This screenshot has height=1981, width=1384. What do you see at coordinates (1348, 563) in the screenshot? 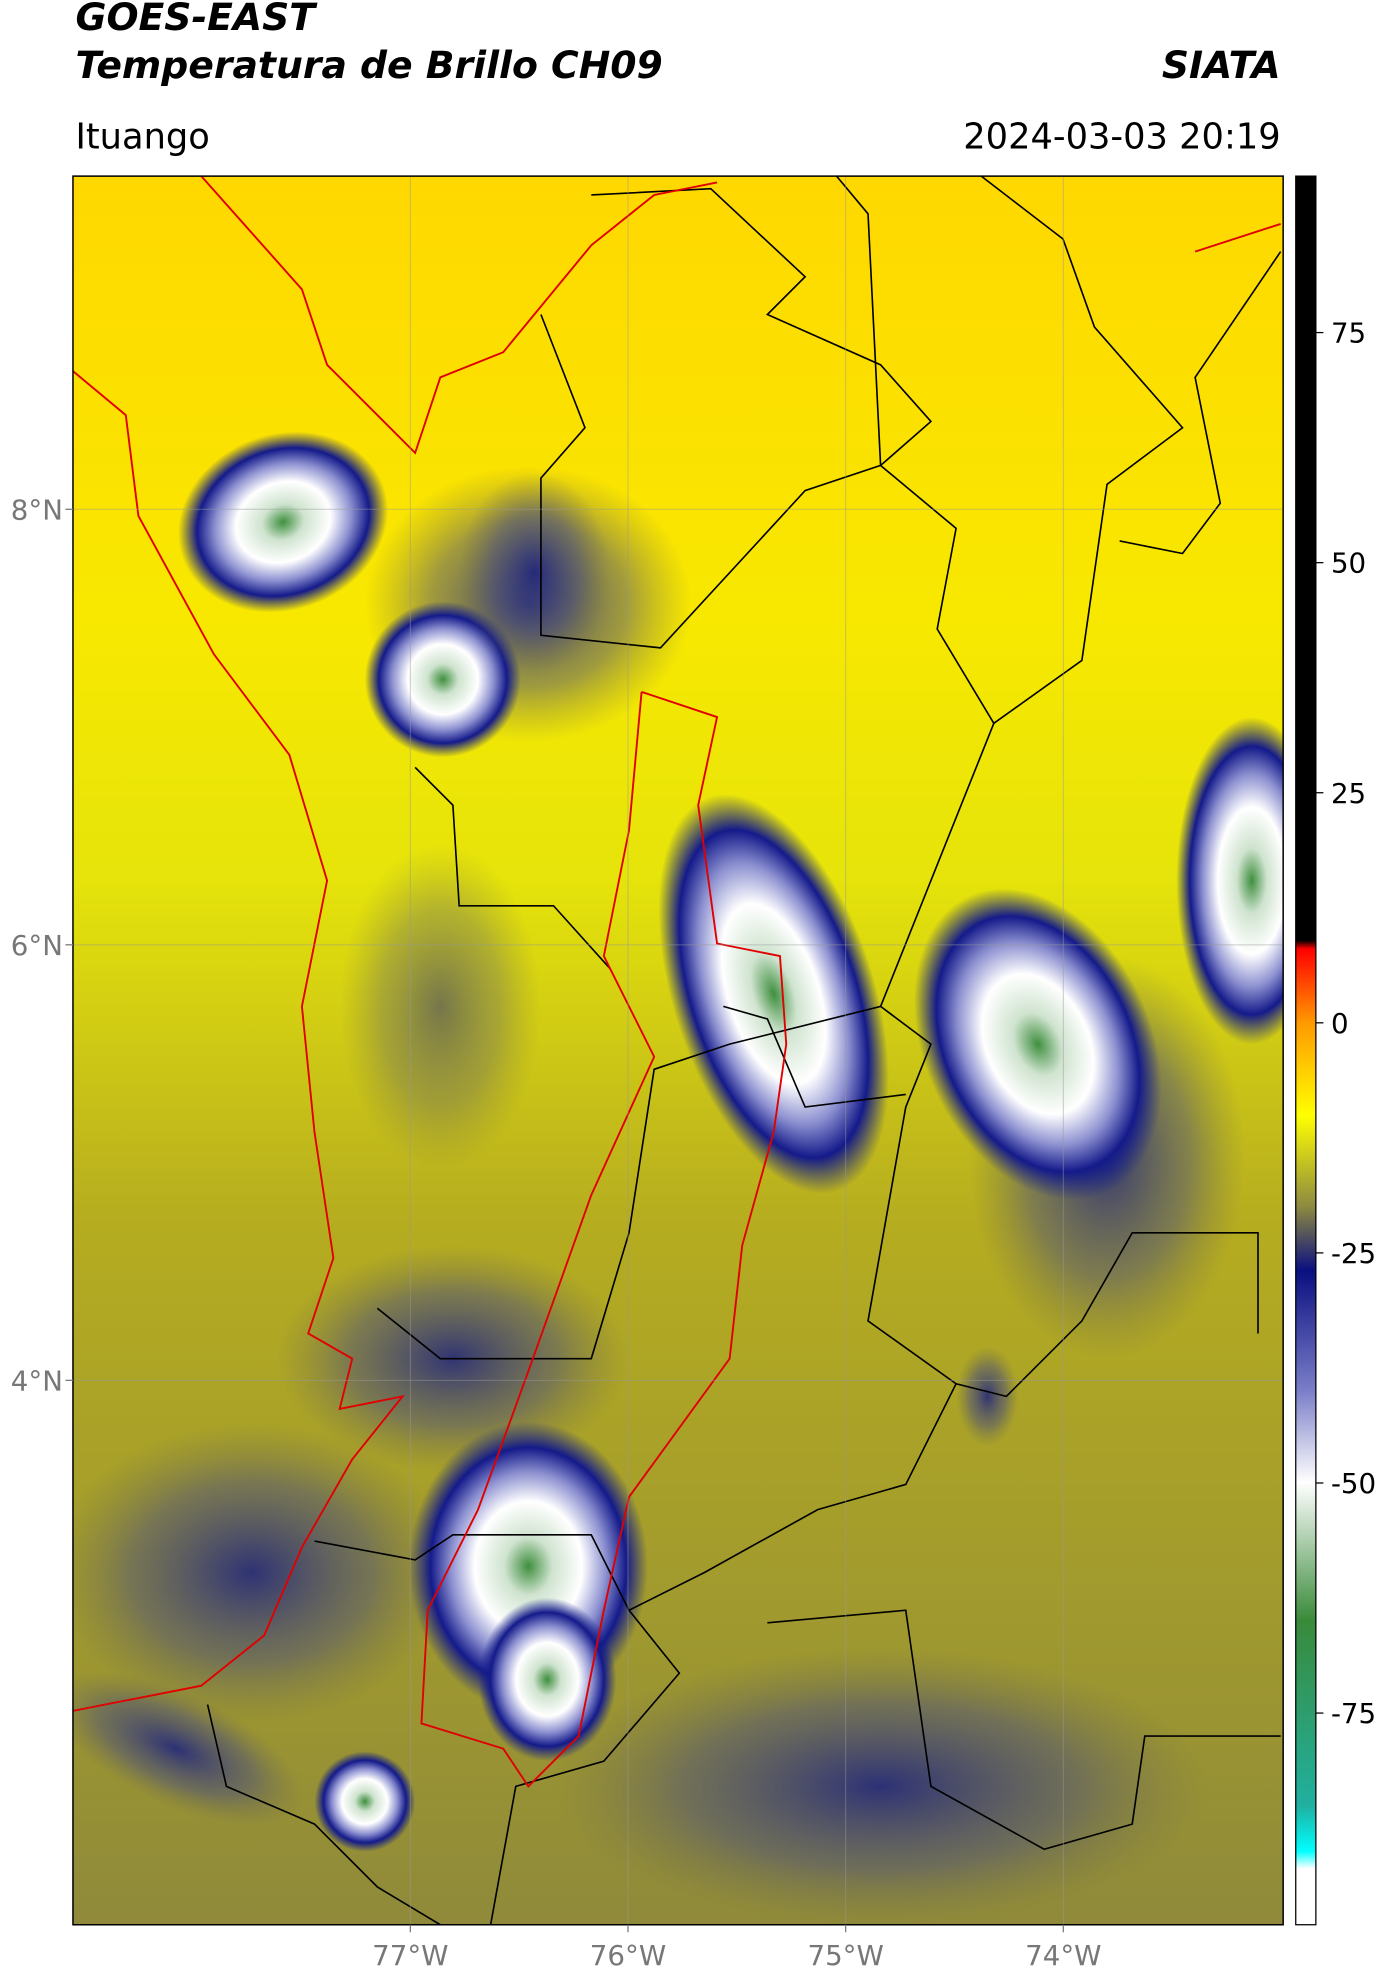
I see `colorbar-tick-label: 50` at bounding box center [1348, 563].